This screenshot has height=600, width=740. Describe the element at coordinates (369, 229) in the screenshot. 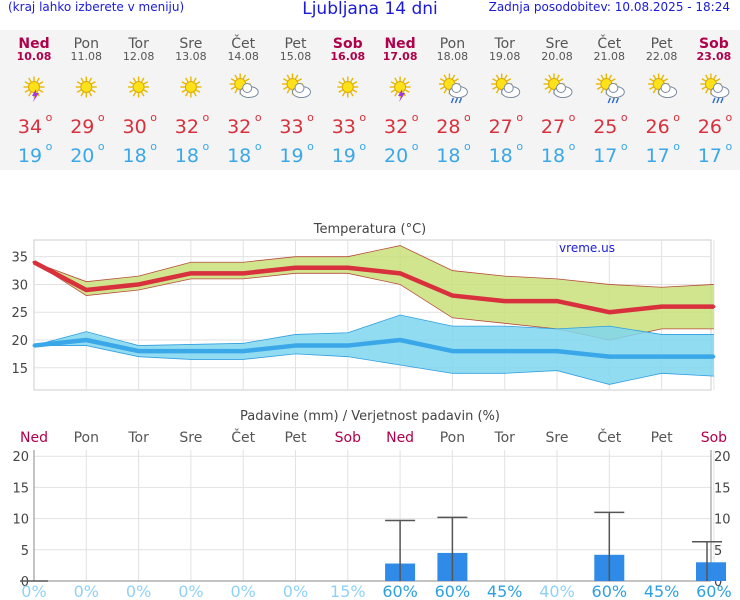

I see `chart-title: Temperatura (°C)` at that location.